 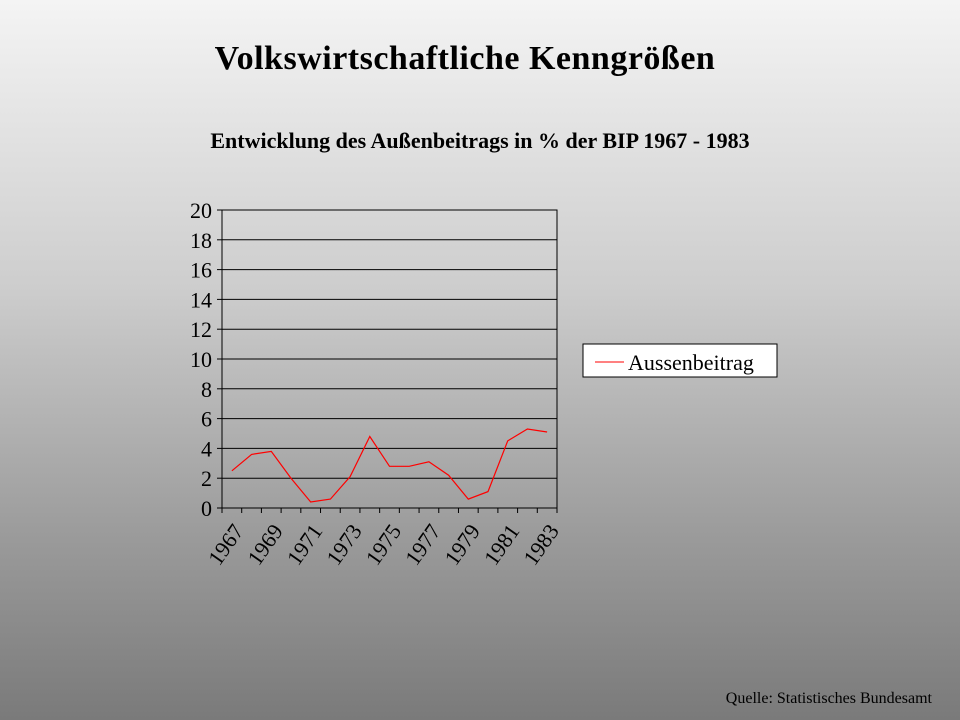 I want to click on x-tick-label: 1967, so click(x=226, y=544).